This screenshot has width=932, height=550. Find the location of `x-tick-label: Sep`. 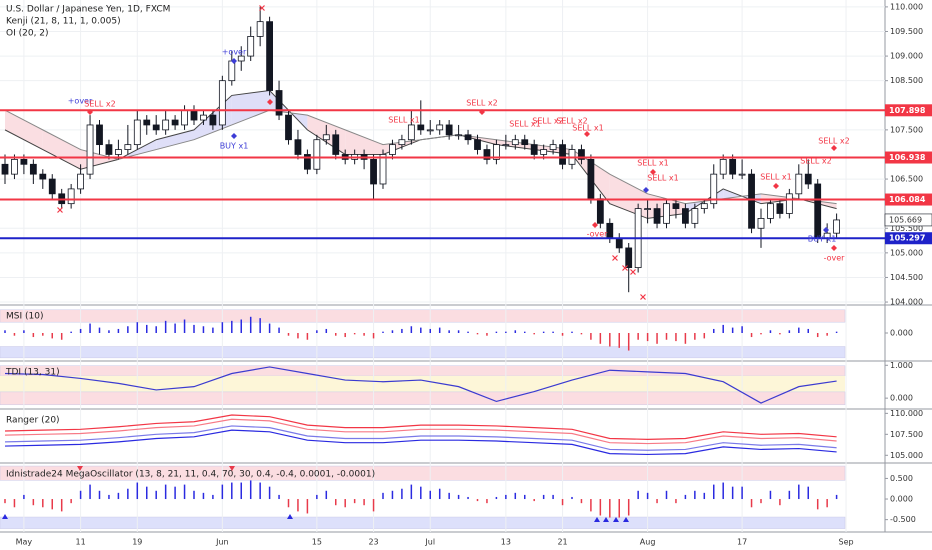

x-tick-label: Sep is located at coordinates (846, 542).